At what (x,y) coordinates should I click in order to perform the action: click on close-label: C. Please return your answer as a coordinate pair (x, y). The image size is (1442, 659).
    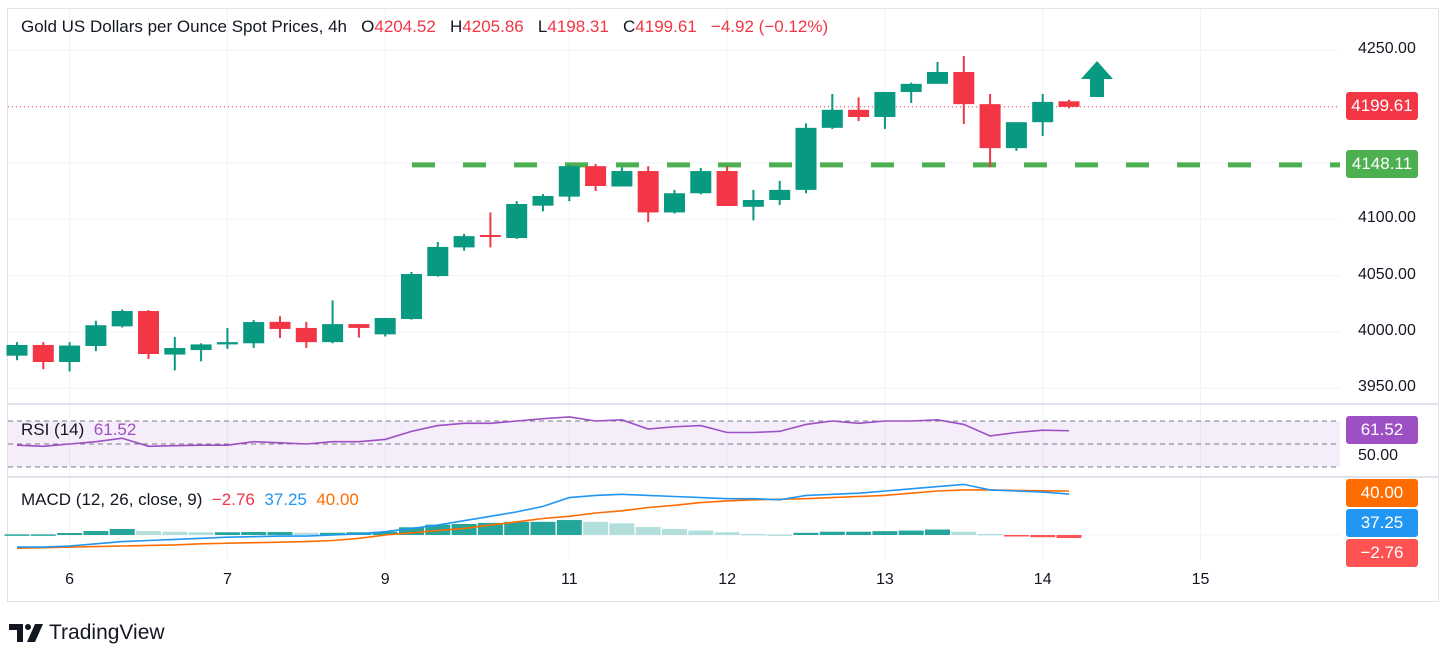
    Looking at the image, I should click on (629, 26).